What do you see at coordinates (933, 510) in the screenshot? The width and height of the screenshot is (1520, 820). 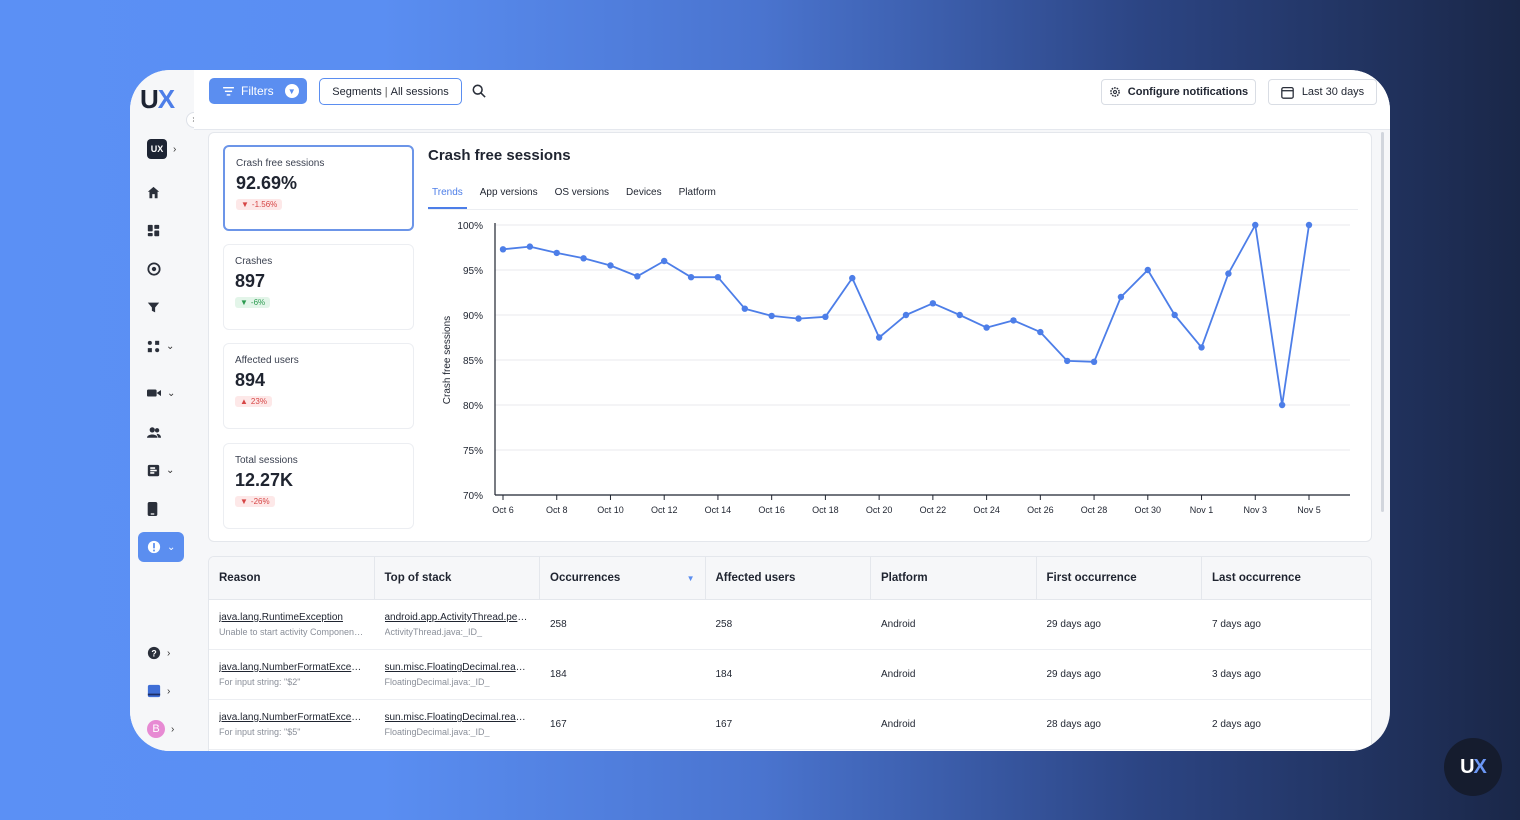 I see `x-tick-label: Oct 22` at bounding box center [933, 510].